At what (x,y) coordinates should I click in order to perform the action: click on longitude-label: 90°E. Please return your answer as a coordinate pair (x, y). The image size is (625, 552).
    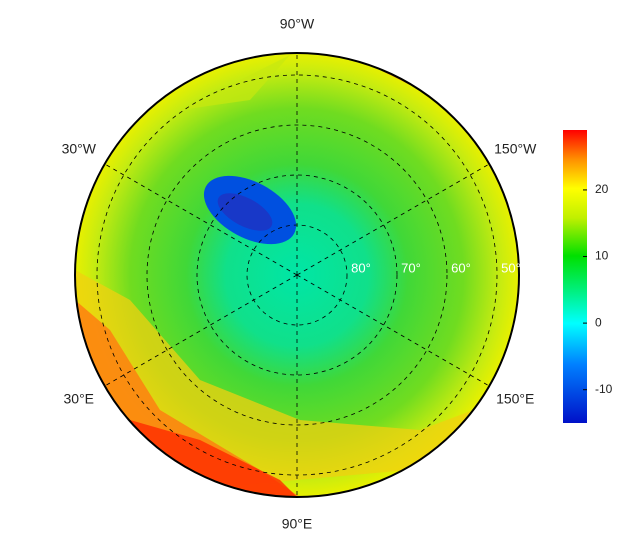
    Looking at the image, I should click on (297, 524).